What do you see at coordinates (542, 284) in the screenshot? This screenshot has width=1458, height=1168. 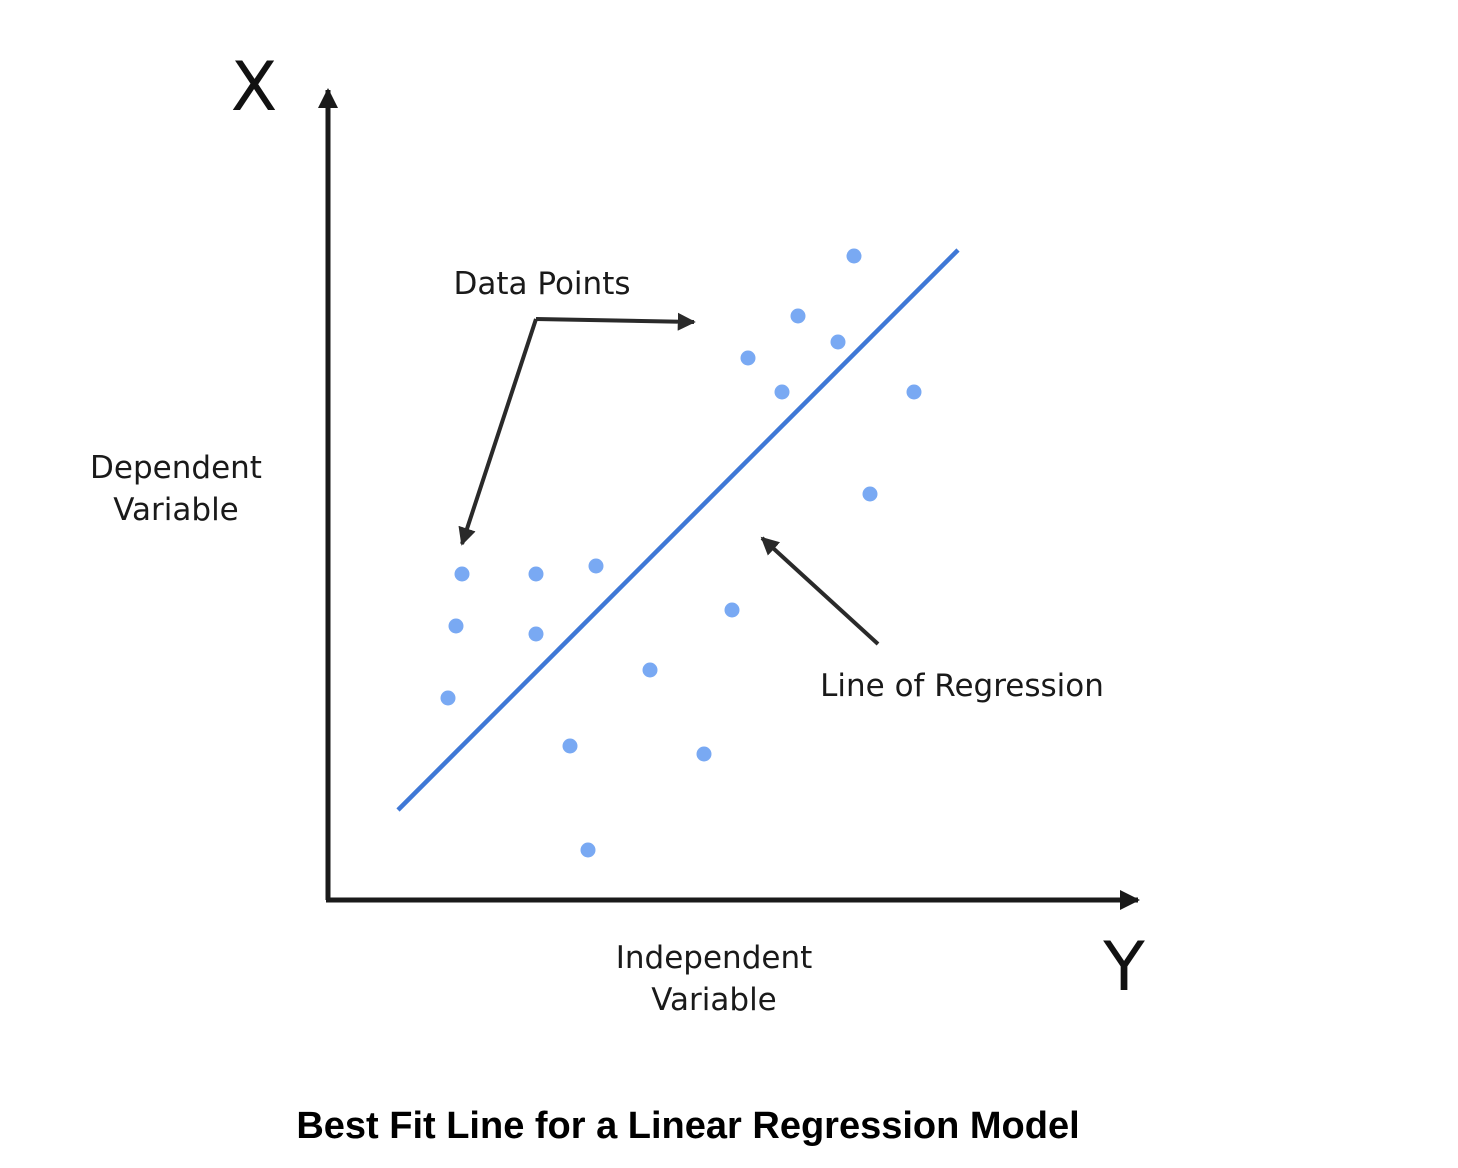 I see `data-points-annotation: Data Points` at bounding box center [542, 284].